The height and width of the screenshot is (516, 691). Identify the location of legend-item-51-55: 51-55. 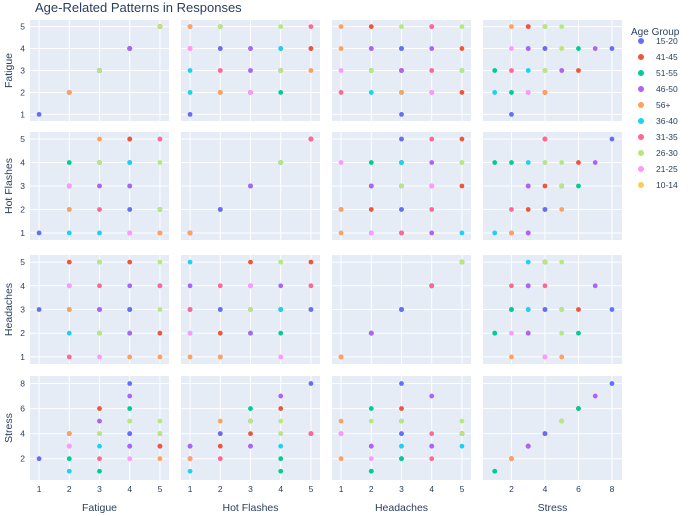
(658, 73).